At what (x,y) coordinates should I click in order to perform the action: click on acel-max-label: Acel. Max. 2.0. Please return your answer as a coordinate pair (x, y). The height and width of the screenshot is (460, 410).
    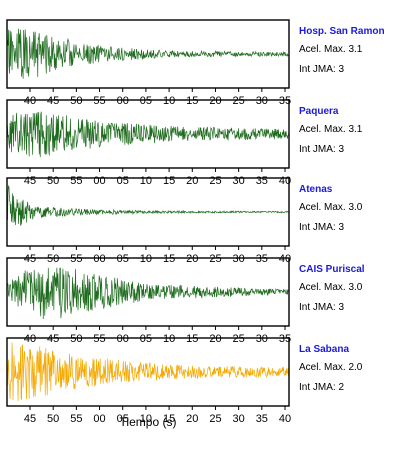
    Looking at the image, I should click on (331, 367).